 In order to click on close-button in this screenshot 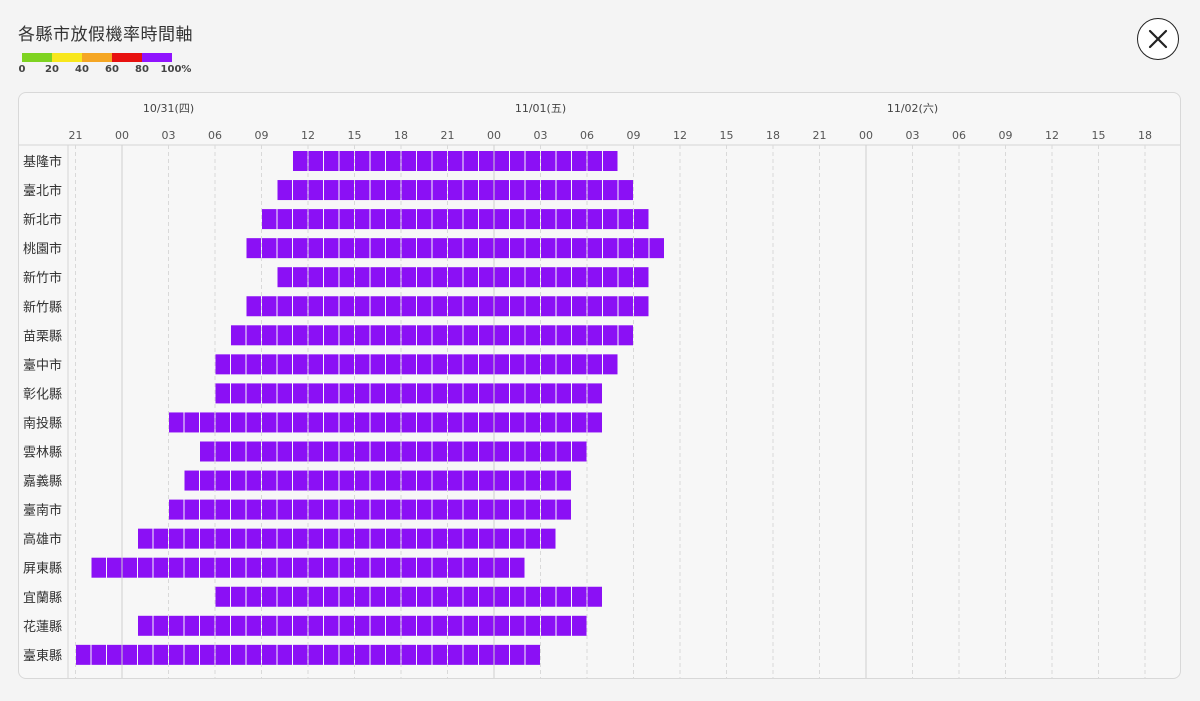, I will do `click(1158, 39)`.